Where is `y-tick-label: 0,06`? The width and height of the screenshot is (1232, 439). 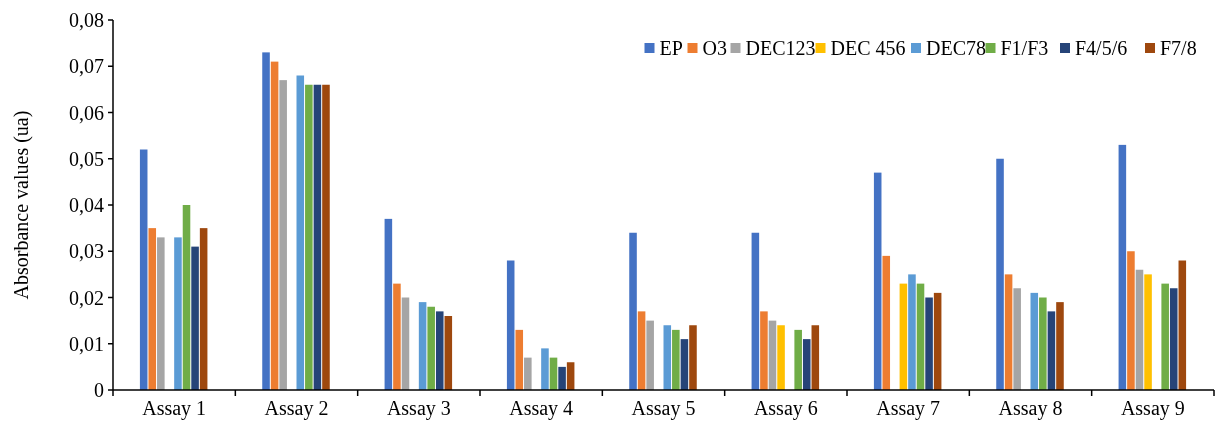 y-tick-label: 0,06 is located at coordinates (86, 112).